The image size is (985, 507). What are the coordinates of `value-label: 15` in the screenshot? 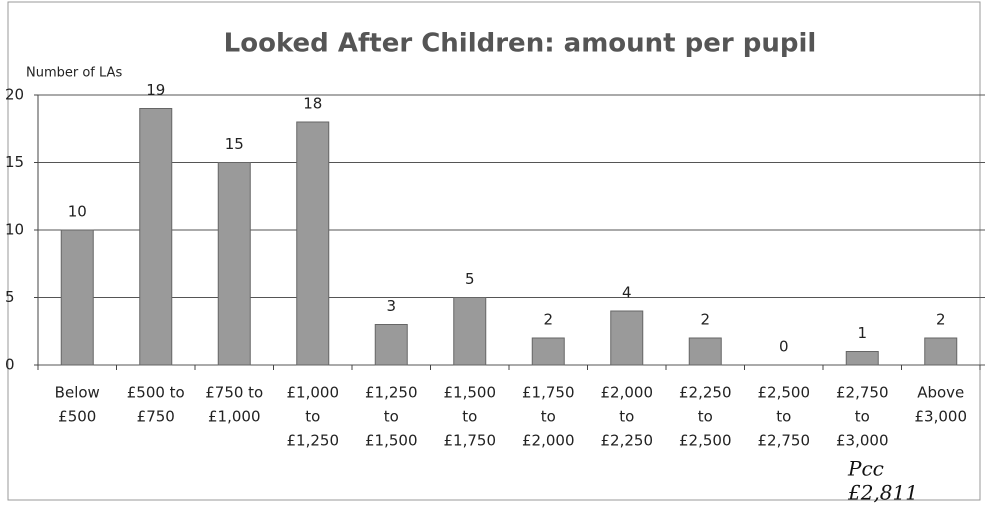 It's located at (234, 144).